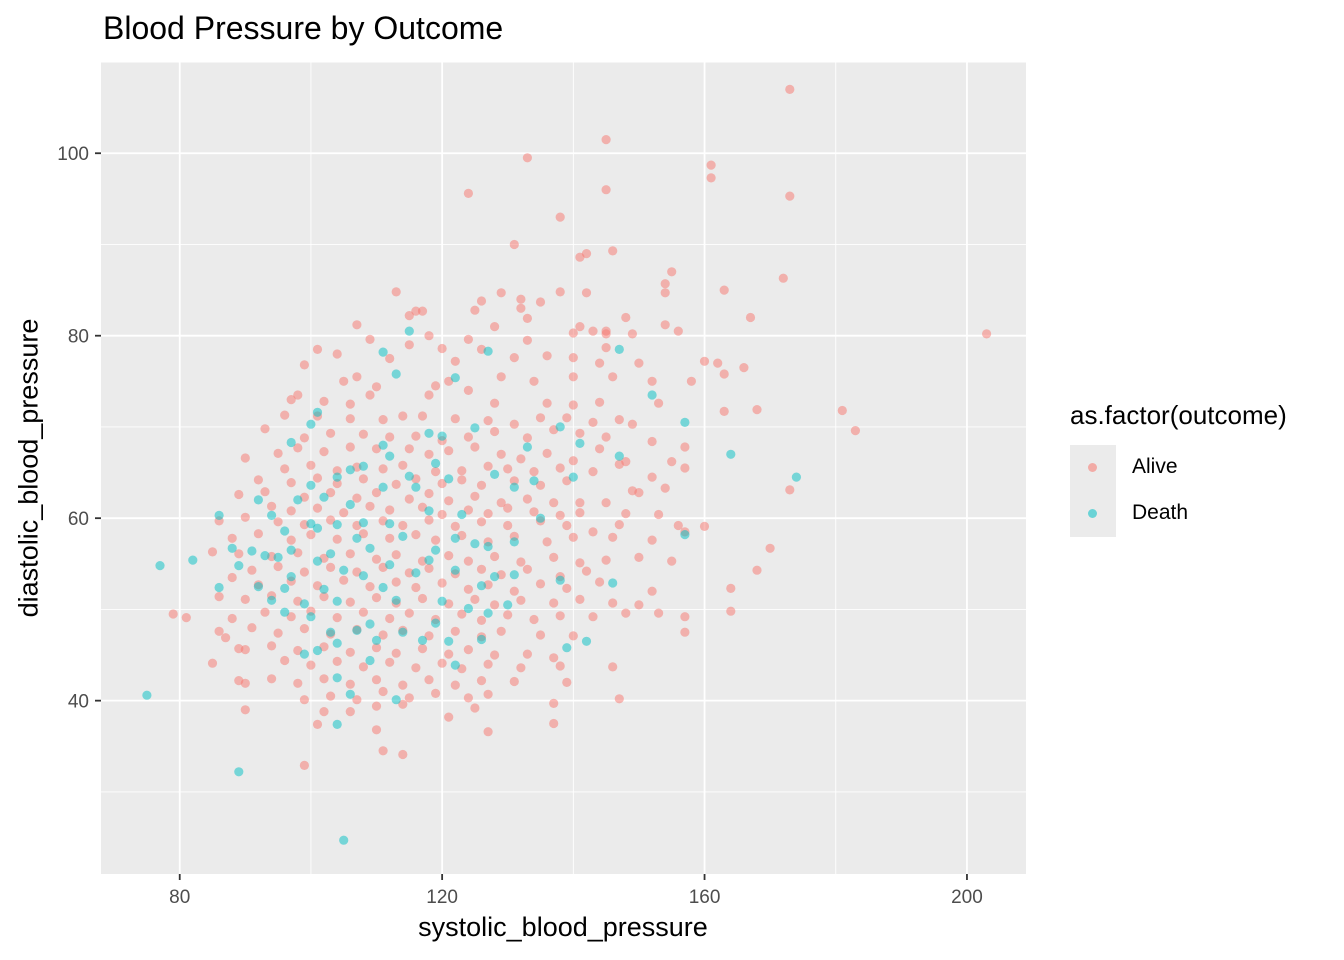 Image resolution: width=1344 pixels, height=960 pixels. I want to click on legend-key-death, so click(1093, 514).